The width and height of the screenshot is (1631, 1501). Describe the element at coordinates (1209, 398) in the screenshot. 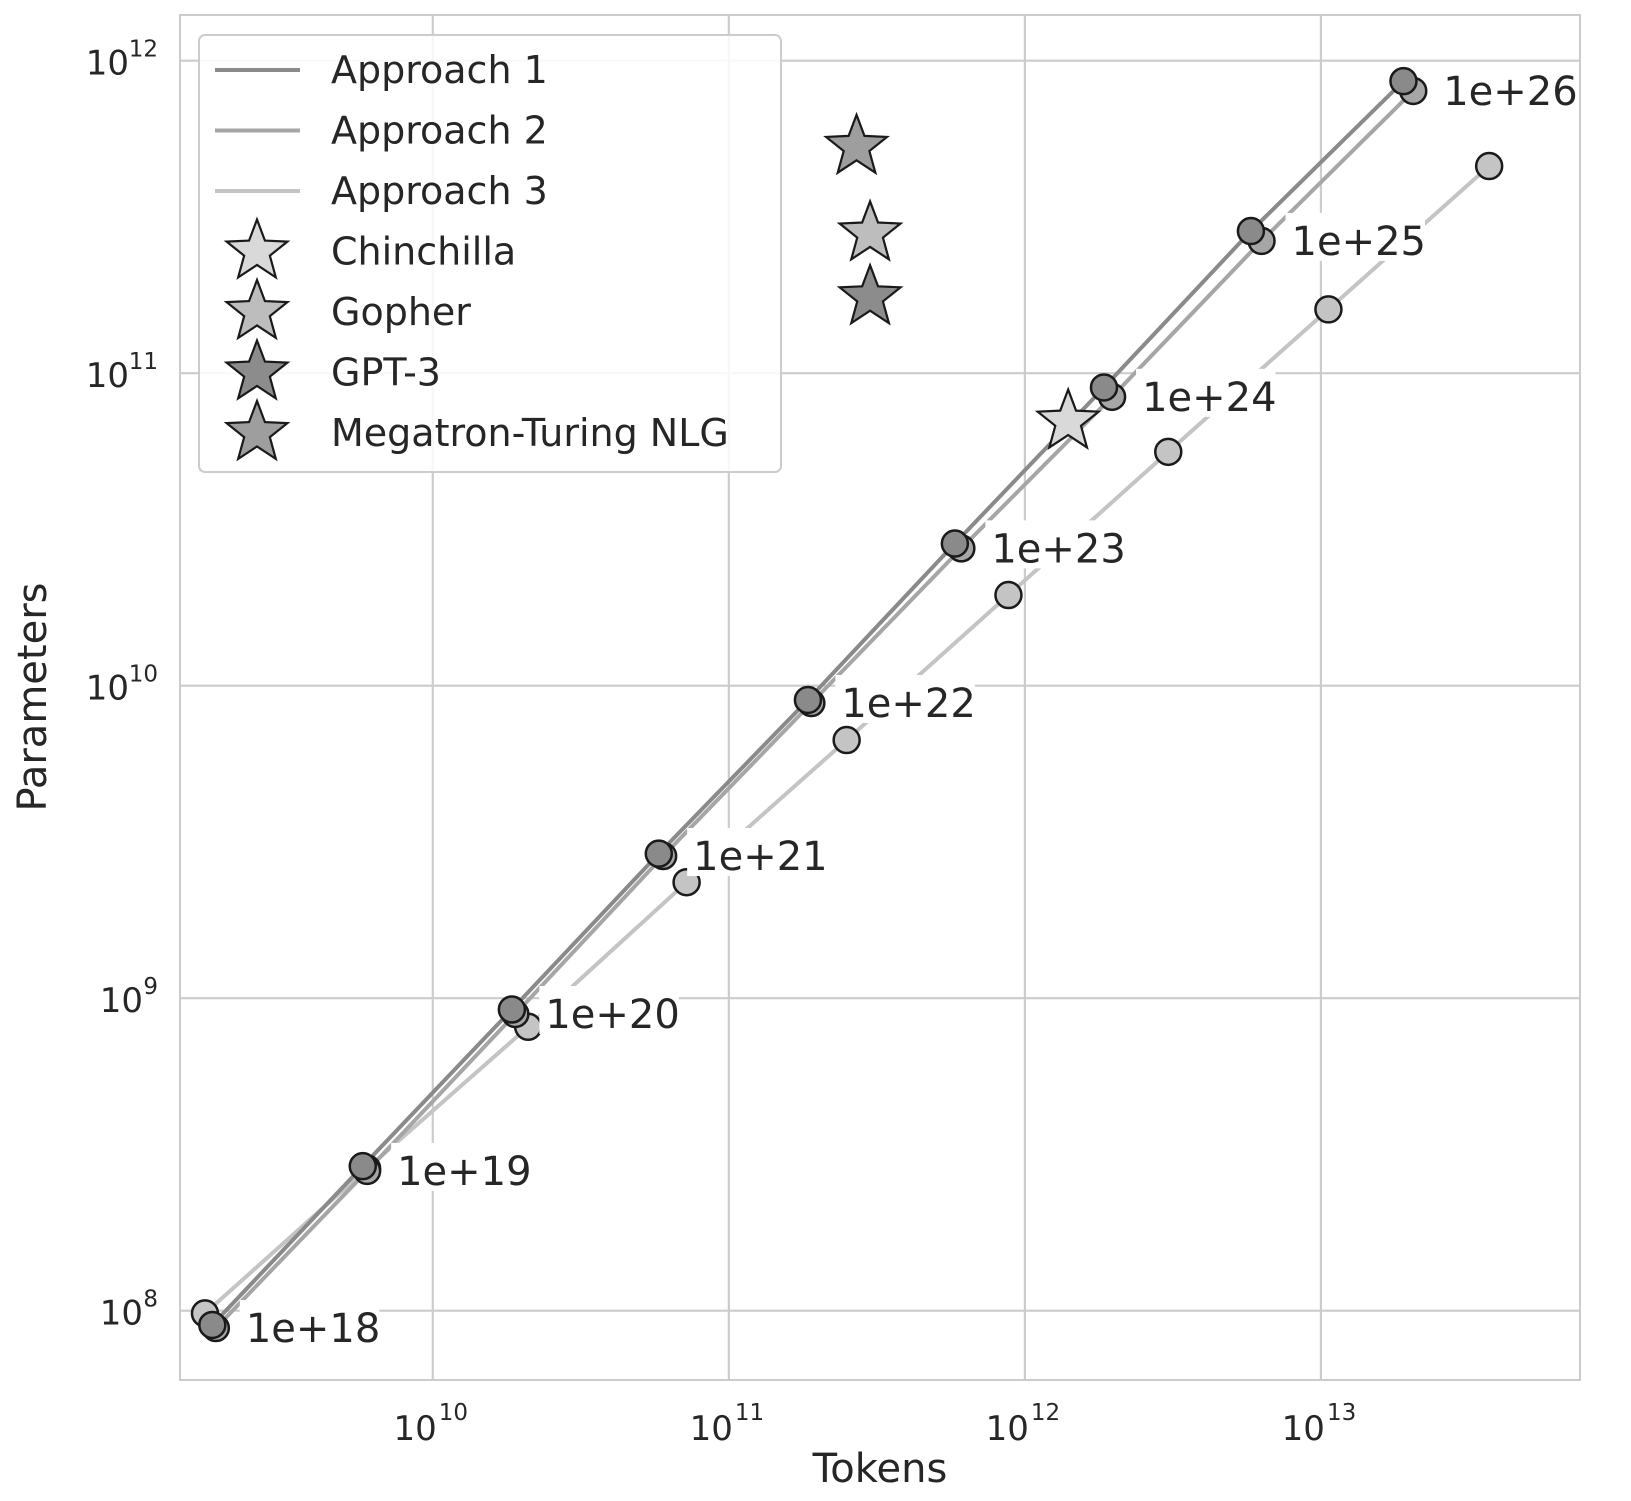

I see `flop-label: 1e+24` at that location.